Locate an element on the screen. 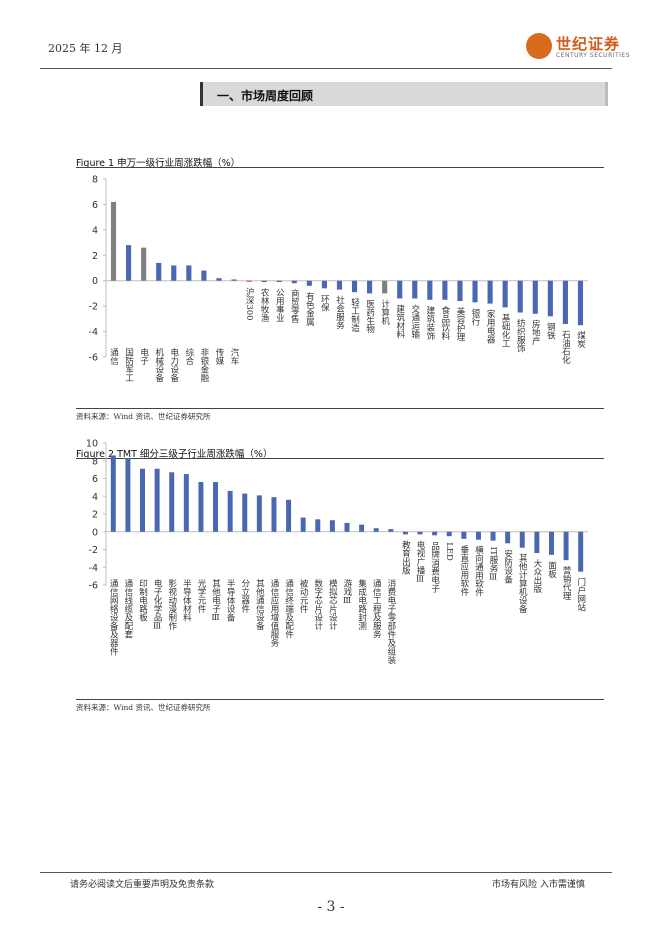 Image resolution: width=662 pixels, height=936 pixels. fig1-category-label: 公用事业 is located at coordinates (279, 305).